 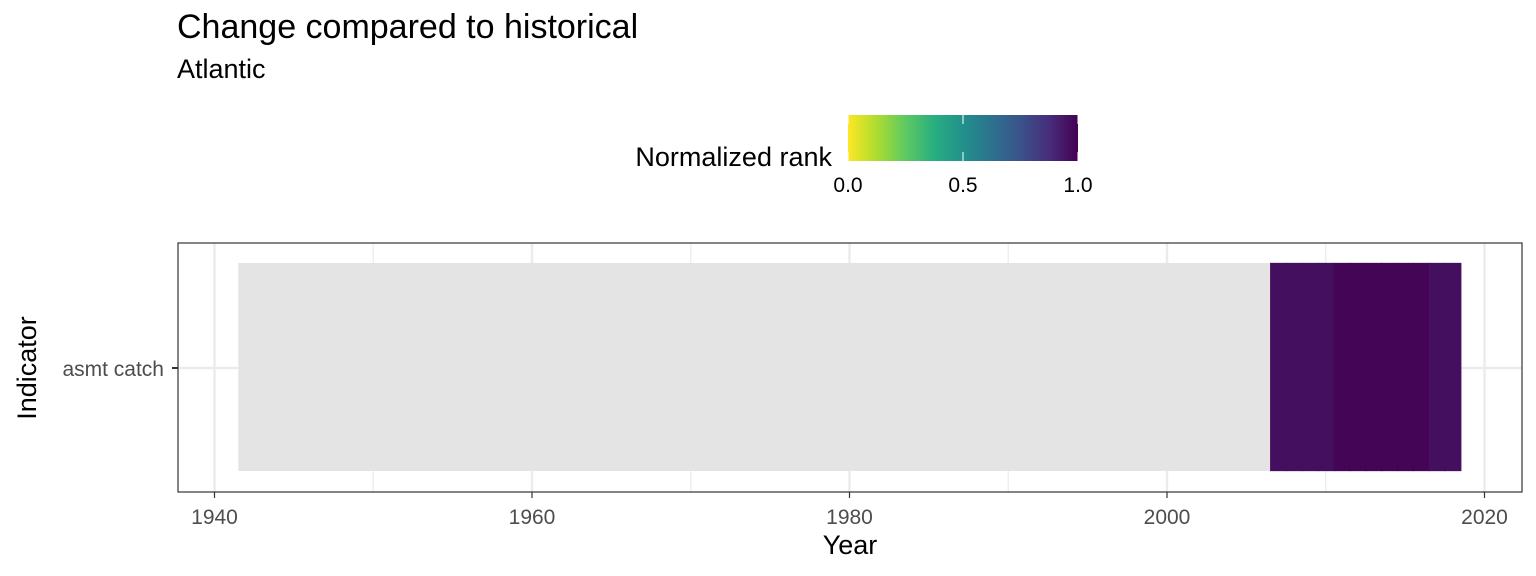 What do you see at coordinates (1453, 367) in the screenshot?
I see `heatmap-cell-2018` at bounding box center [1453, 367].